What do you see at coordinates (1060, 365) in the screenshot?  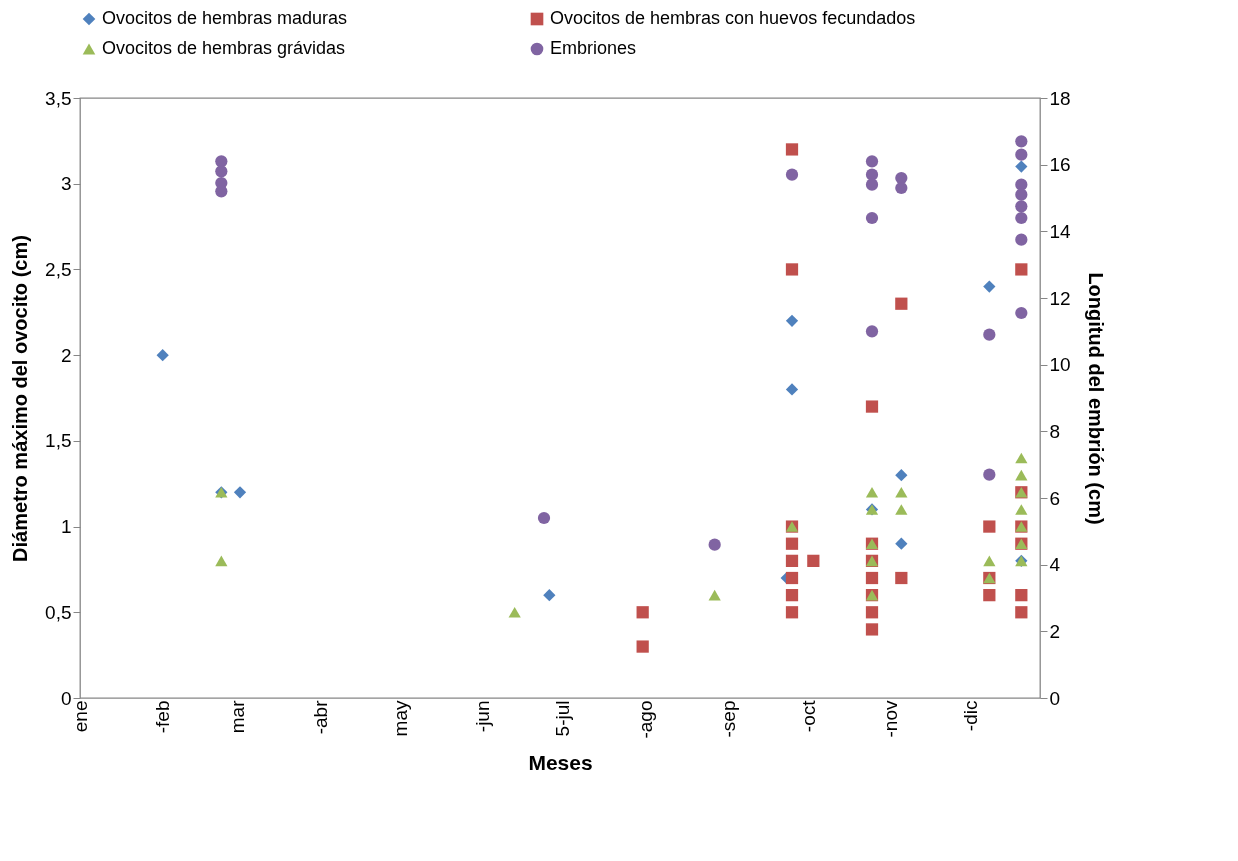 I see `y2-tick-label: 10` at bounding box center [1060, 365].